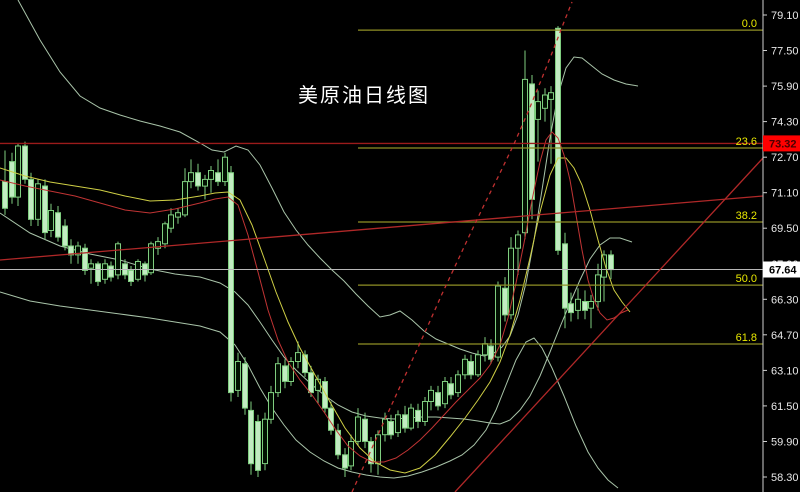 The image size is (800, 492). What do you see at coordinates (364, 95) in the screenshot?
I see `chart-title: 美原油日线图` at bounding box center [364, 95].